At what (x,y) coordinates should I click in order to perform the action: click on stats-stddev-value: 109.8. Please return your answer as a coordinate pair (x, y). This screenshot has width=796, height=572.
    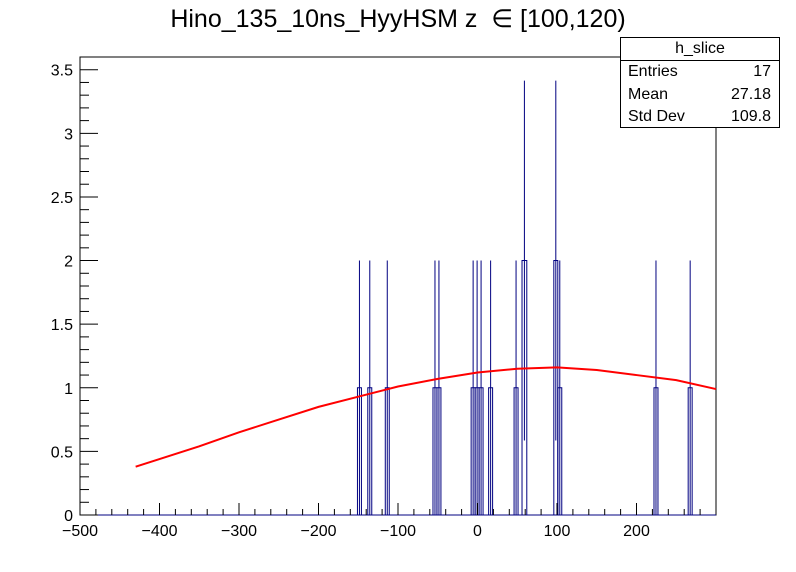
    Looking at the image, I should click on (750, 116).